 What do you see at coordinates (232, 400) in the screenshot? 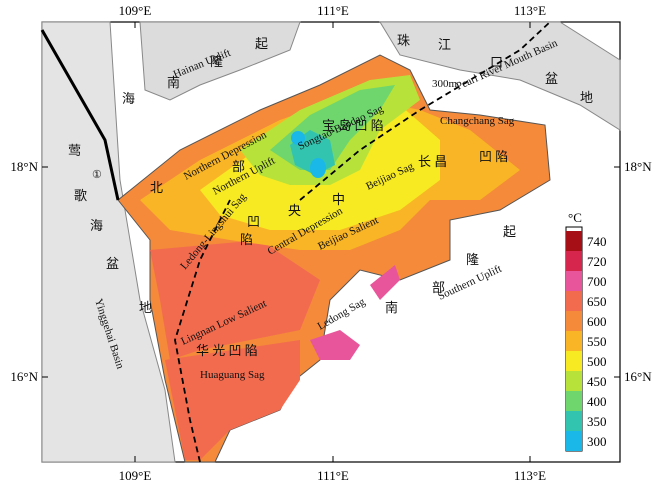
I see `field-650b` at bounding box center [232, 400].